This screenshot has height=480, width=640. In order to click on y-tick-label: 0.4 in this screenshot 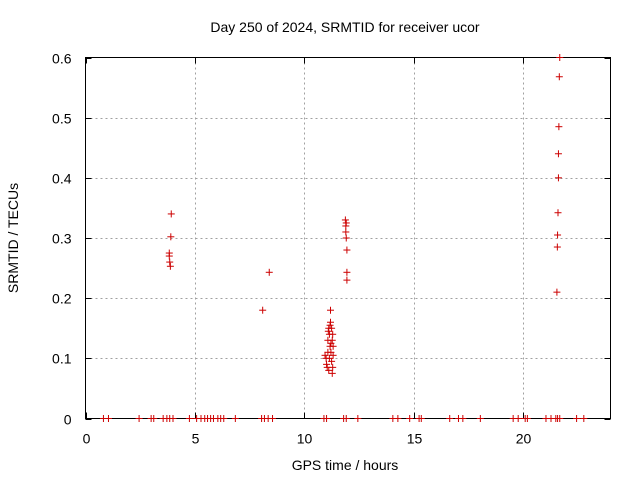, I will do `click(62, 179)`.